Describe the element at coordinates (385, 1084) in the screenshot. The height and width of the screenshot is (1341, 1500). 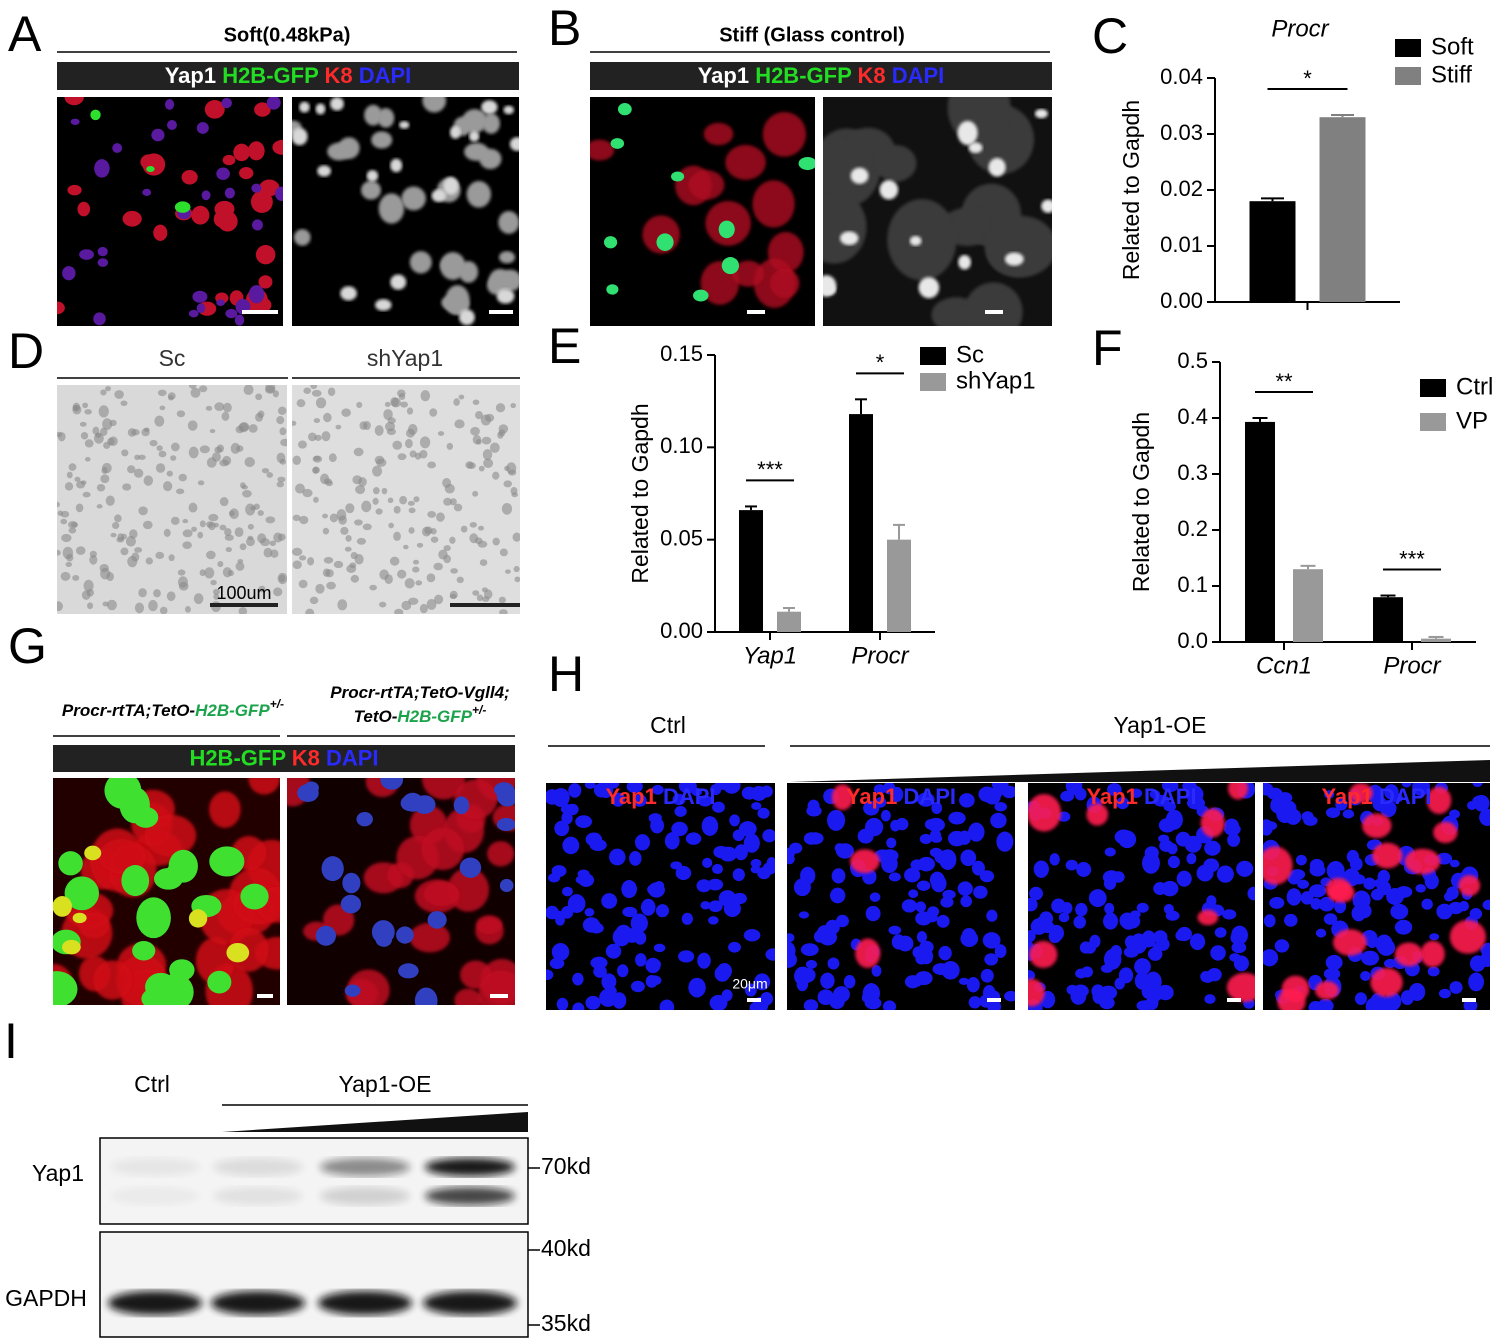
I see `group-label: Yap1-OE` at that location.